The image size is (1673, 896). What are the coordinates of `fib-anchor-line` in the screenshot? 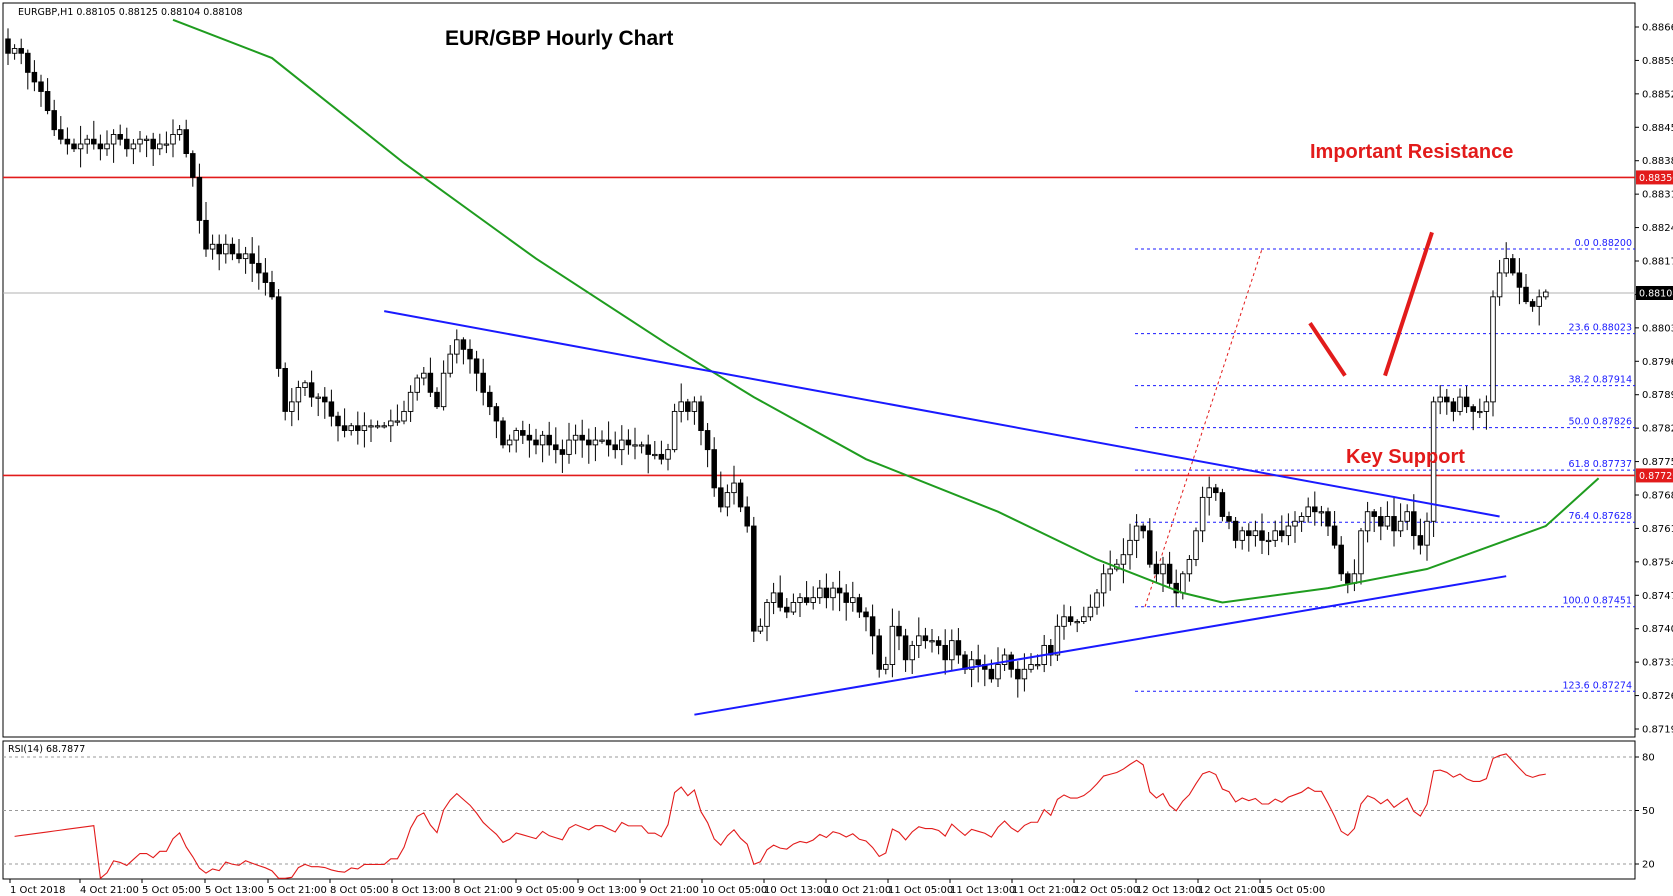 It's located at (1203, 427).